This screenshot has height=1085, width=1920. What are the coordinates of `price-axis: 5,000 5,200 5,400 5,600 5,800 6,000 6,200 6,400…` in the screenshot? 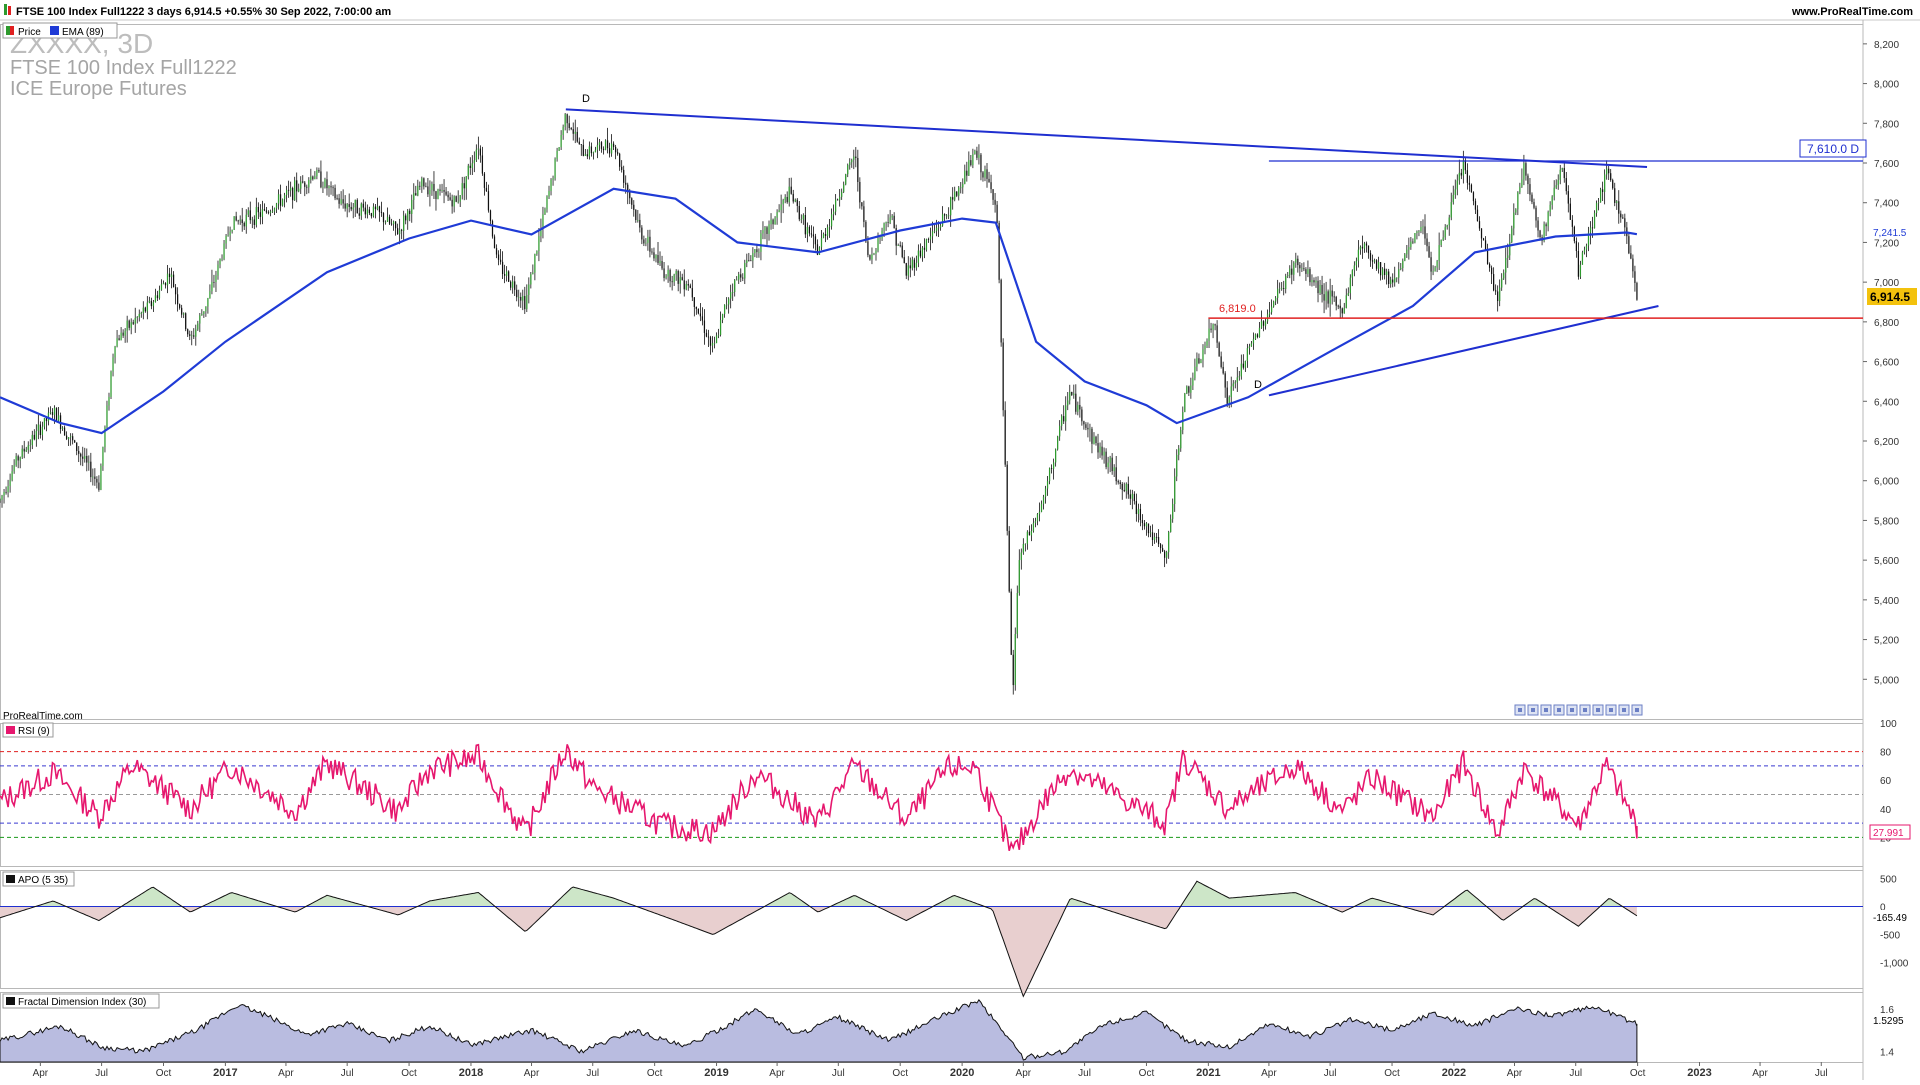 It's located at (1881, 363).